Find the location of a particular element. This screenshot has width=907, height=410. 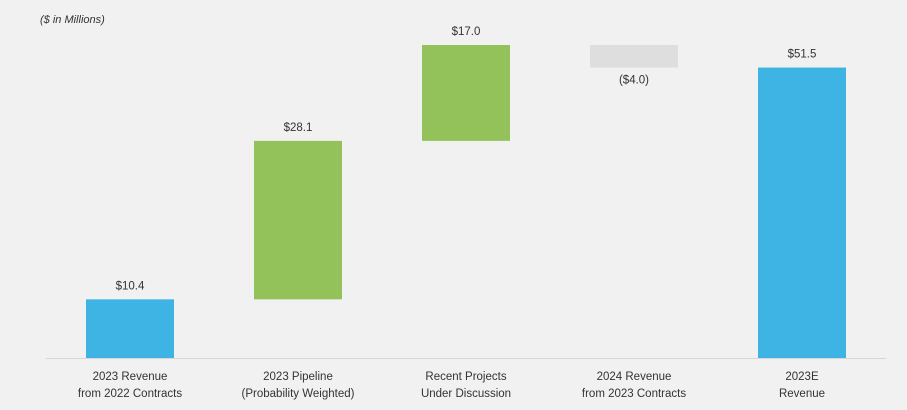

x-tick-label: 2023 Revenue from 2022 Contracts is located at coordinates (130, 385).